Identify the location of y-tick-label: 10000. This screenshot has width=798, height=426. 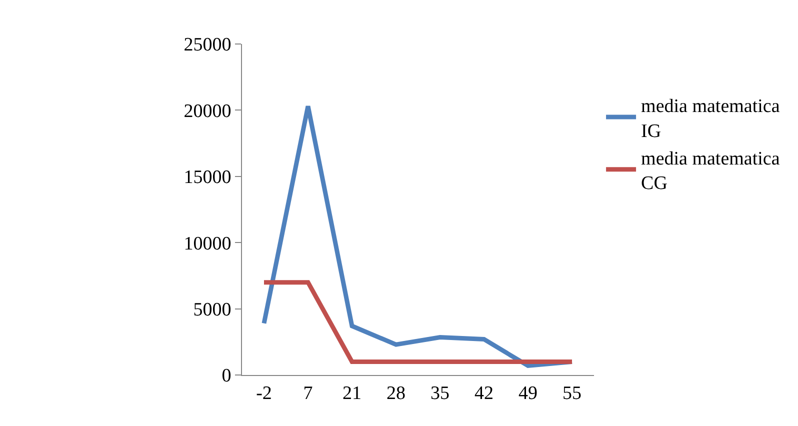
(208, 243).